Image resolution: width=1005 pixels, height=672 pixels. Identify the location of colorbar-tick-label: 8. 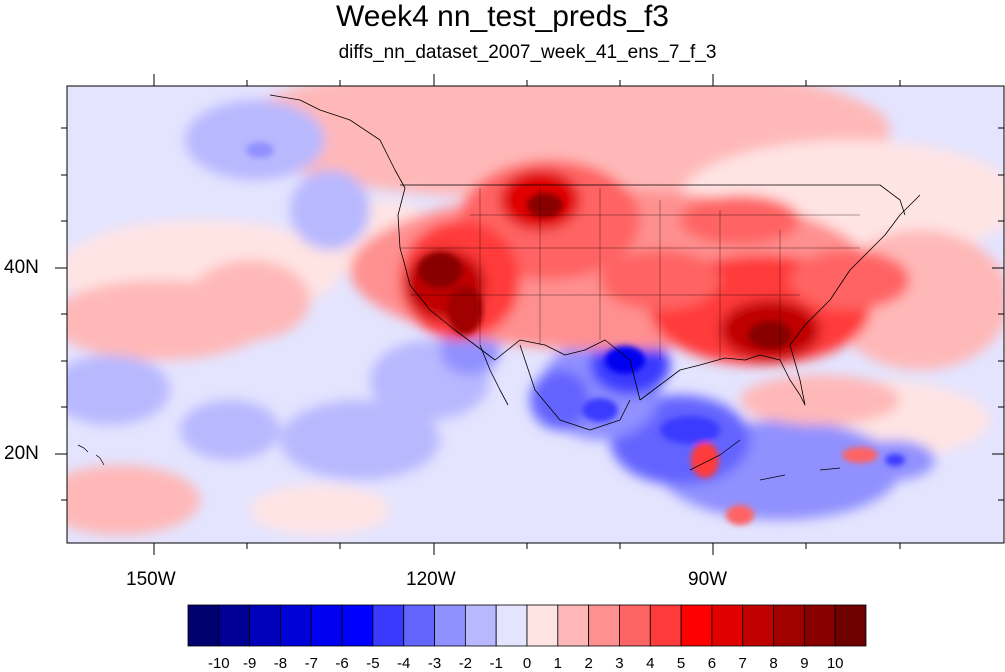
(773, 663).